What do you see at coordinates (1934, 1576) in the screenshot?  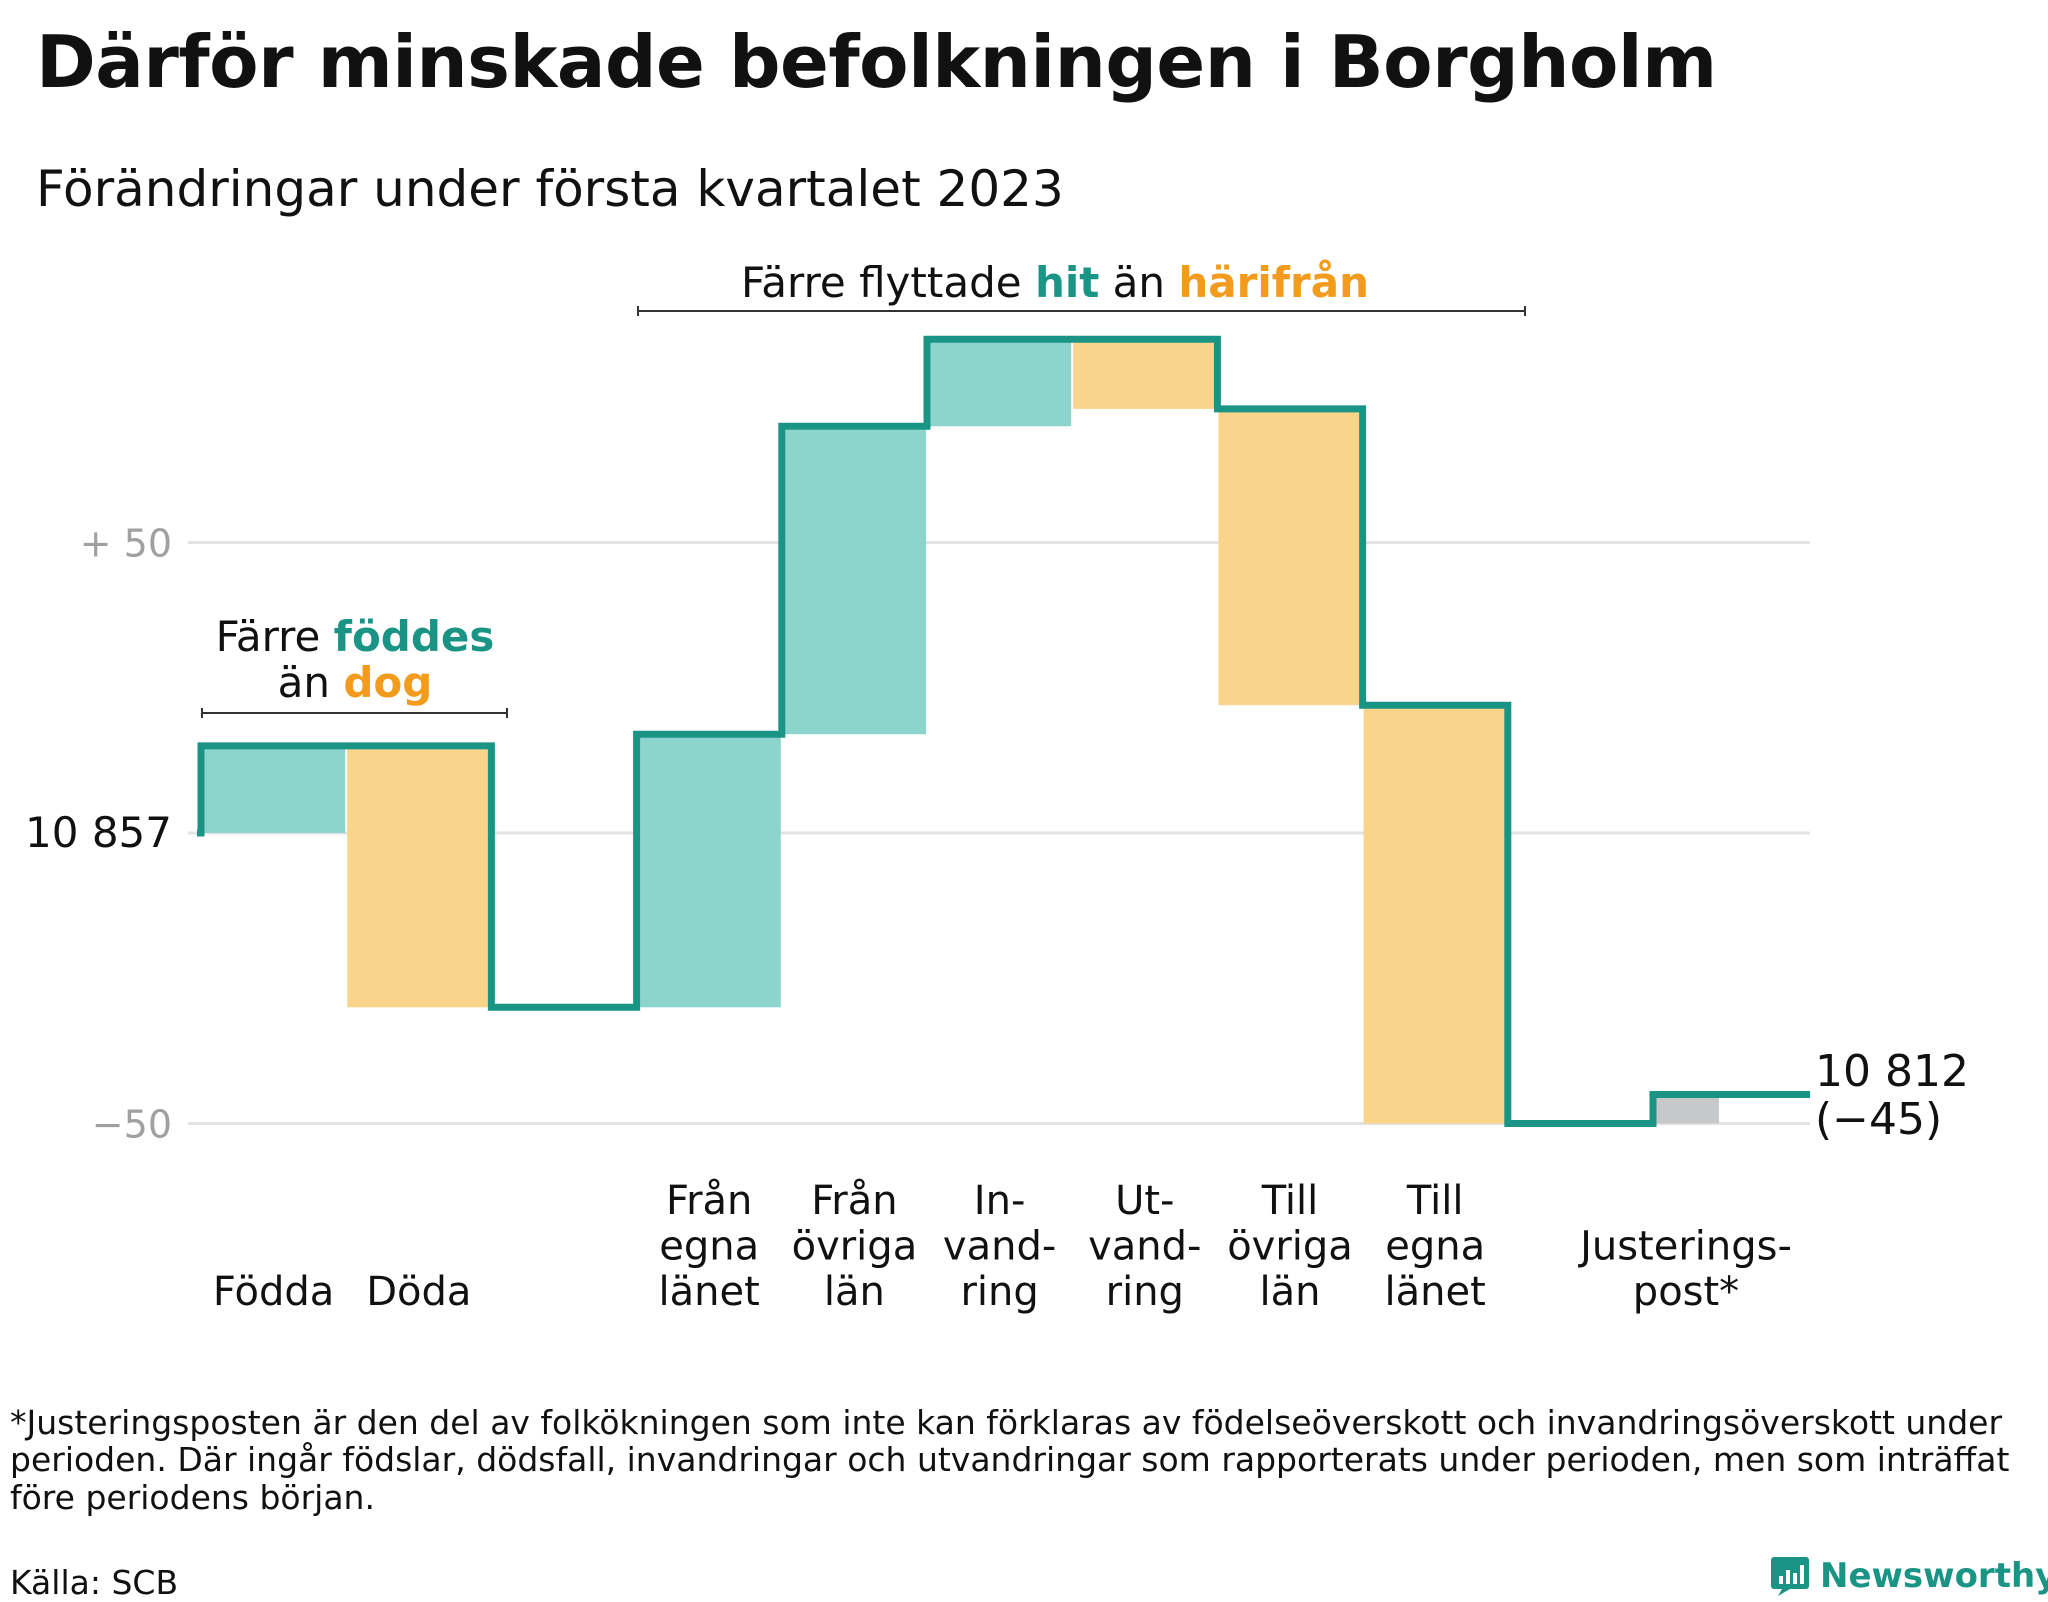 I see `brand-name: Newsworthy` at bounding box center [1934, 1576].